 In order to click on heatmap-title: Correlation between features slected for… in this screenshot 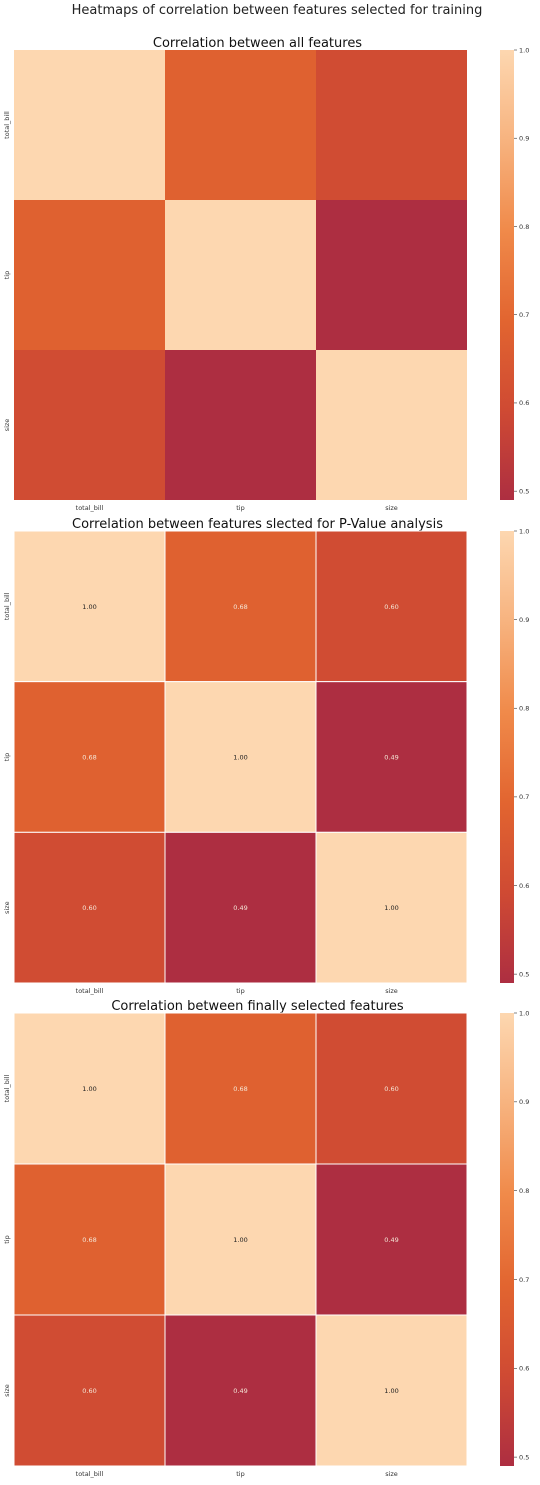, I will do `click(257, 524)`.